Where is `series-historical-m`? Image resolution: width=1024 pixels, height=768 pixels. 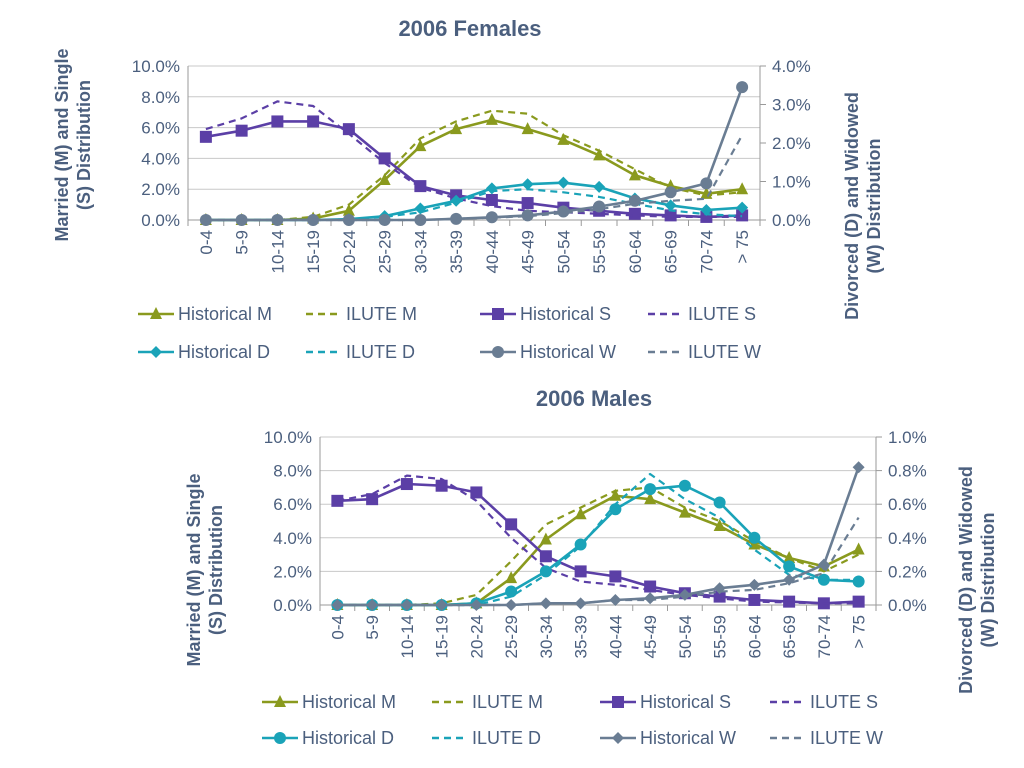
series-historical-m is located at coordinates (474, 168).